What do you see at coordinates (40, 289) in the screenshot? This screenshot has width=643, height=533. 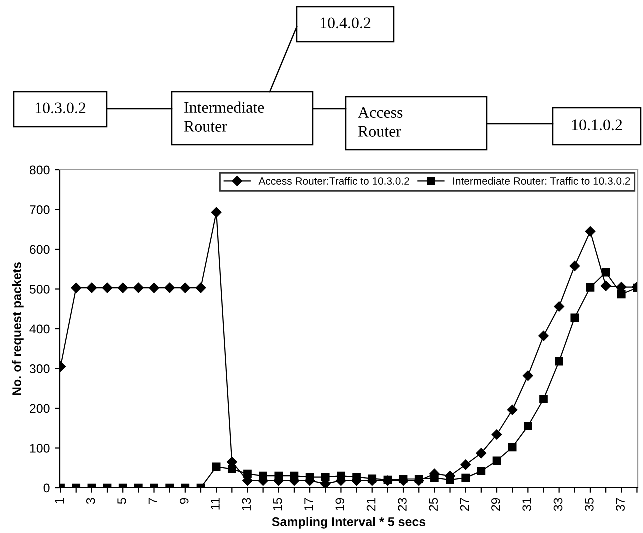 I see `y-tick-label: 500` at bounding box center [40, 289].